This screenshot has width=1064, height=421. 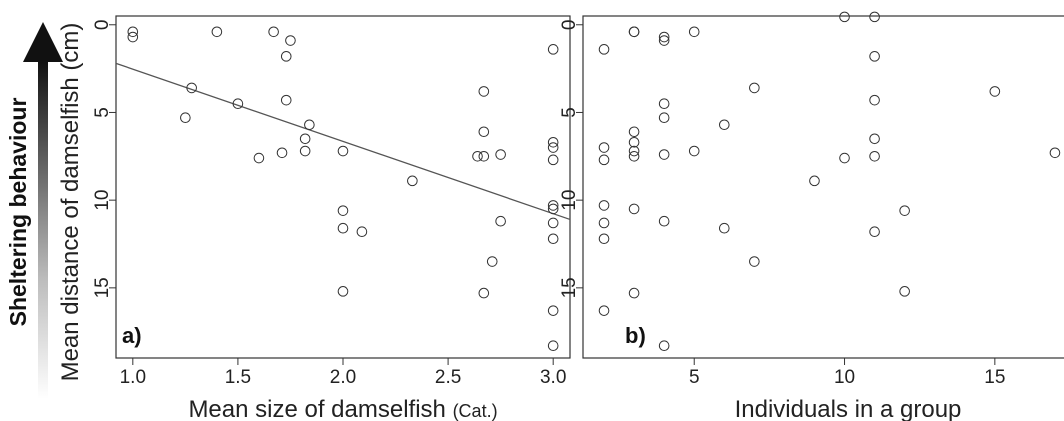 What do you see at coordinates (569, 24) in the screenshot?
I see `panel-b-y-tick-label: 0` at bounding box center [569, 24].